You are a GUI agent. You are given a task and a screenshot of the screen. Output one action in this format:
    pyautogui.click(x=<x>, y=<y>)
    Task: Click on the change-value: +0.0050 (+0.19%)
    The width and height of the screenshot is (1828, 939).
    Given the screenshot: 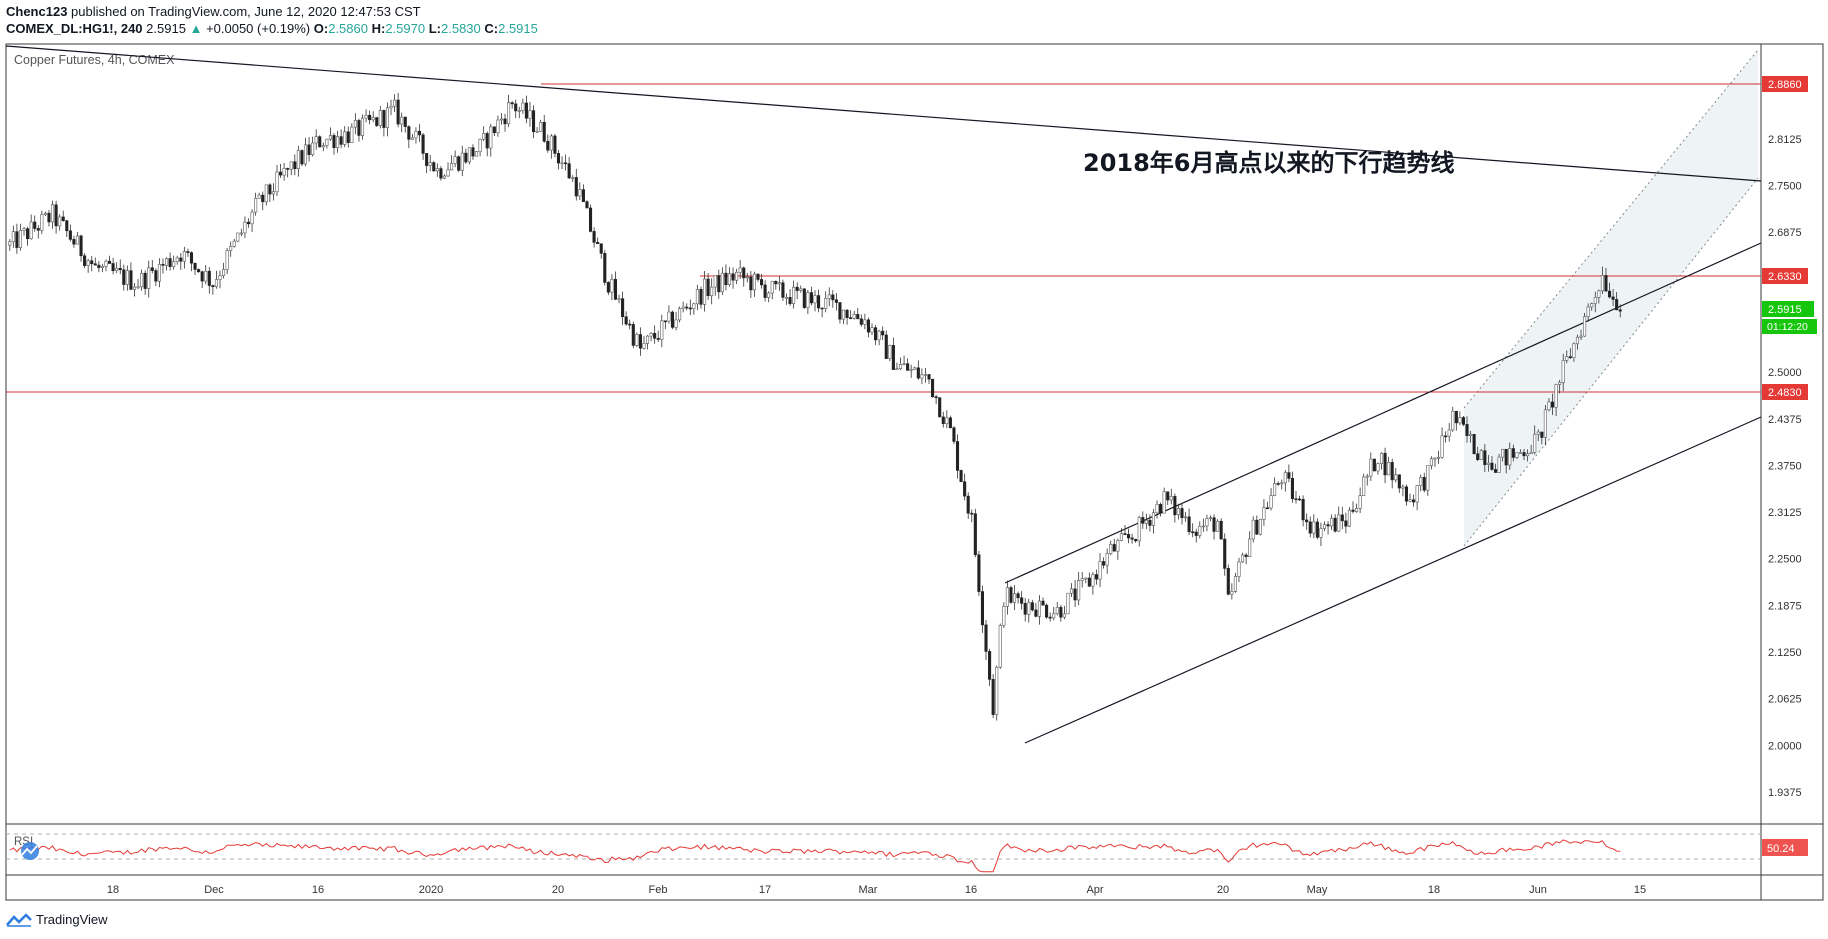 What is the action you would take?
    pyautogui.click(x=258, y=28)
    